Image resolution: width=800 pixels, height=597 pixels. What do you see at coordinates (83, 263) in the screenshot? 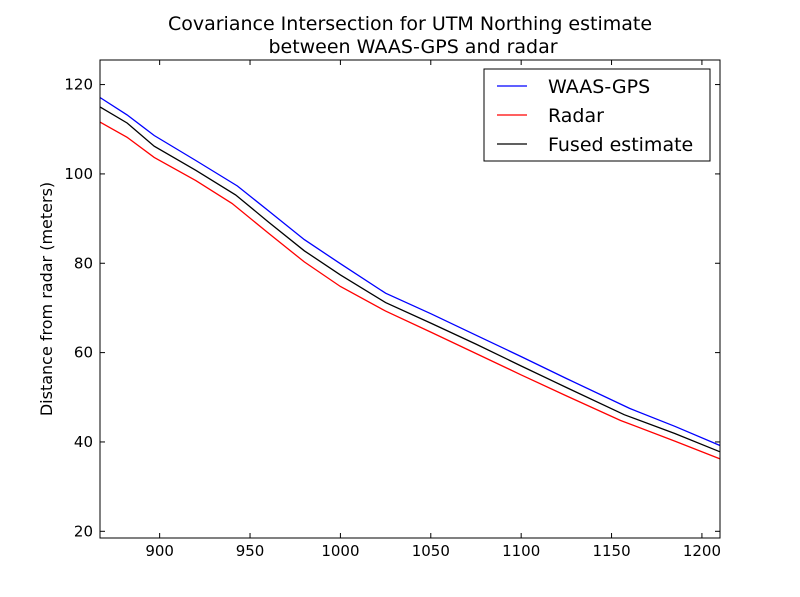
I see `y-tick-label: 80` at bounding box center [83, 263].